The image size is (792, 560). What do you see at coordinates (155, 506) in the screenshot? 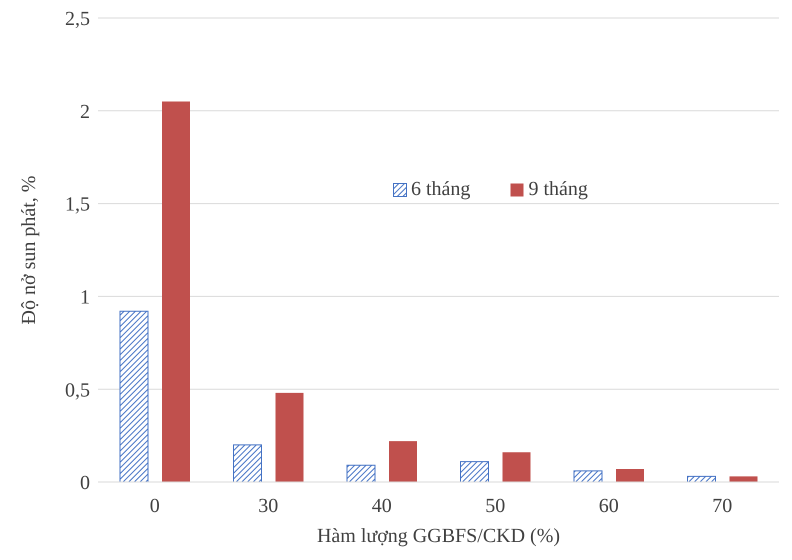
I see `x-tick-label: 0` at bounding box center [155, 506].